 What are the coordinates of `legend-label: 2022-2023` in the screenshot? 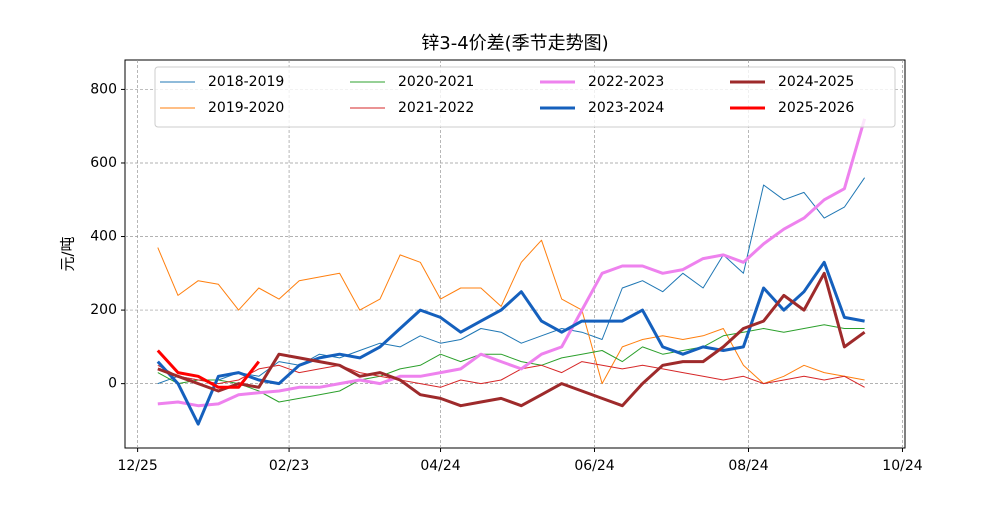 It's located at (626, 82).